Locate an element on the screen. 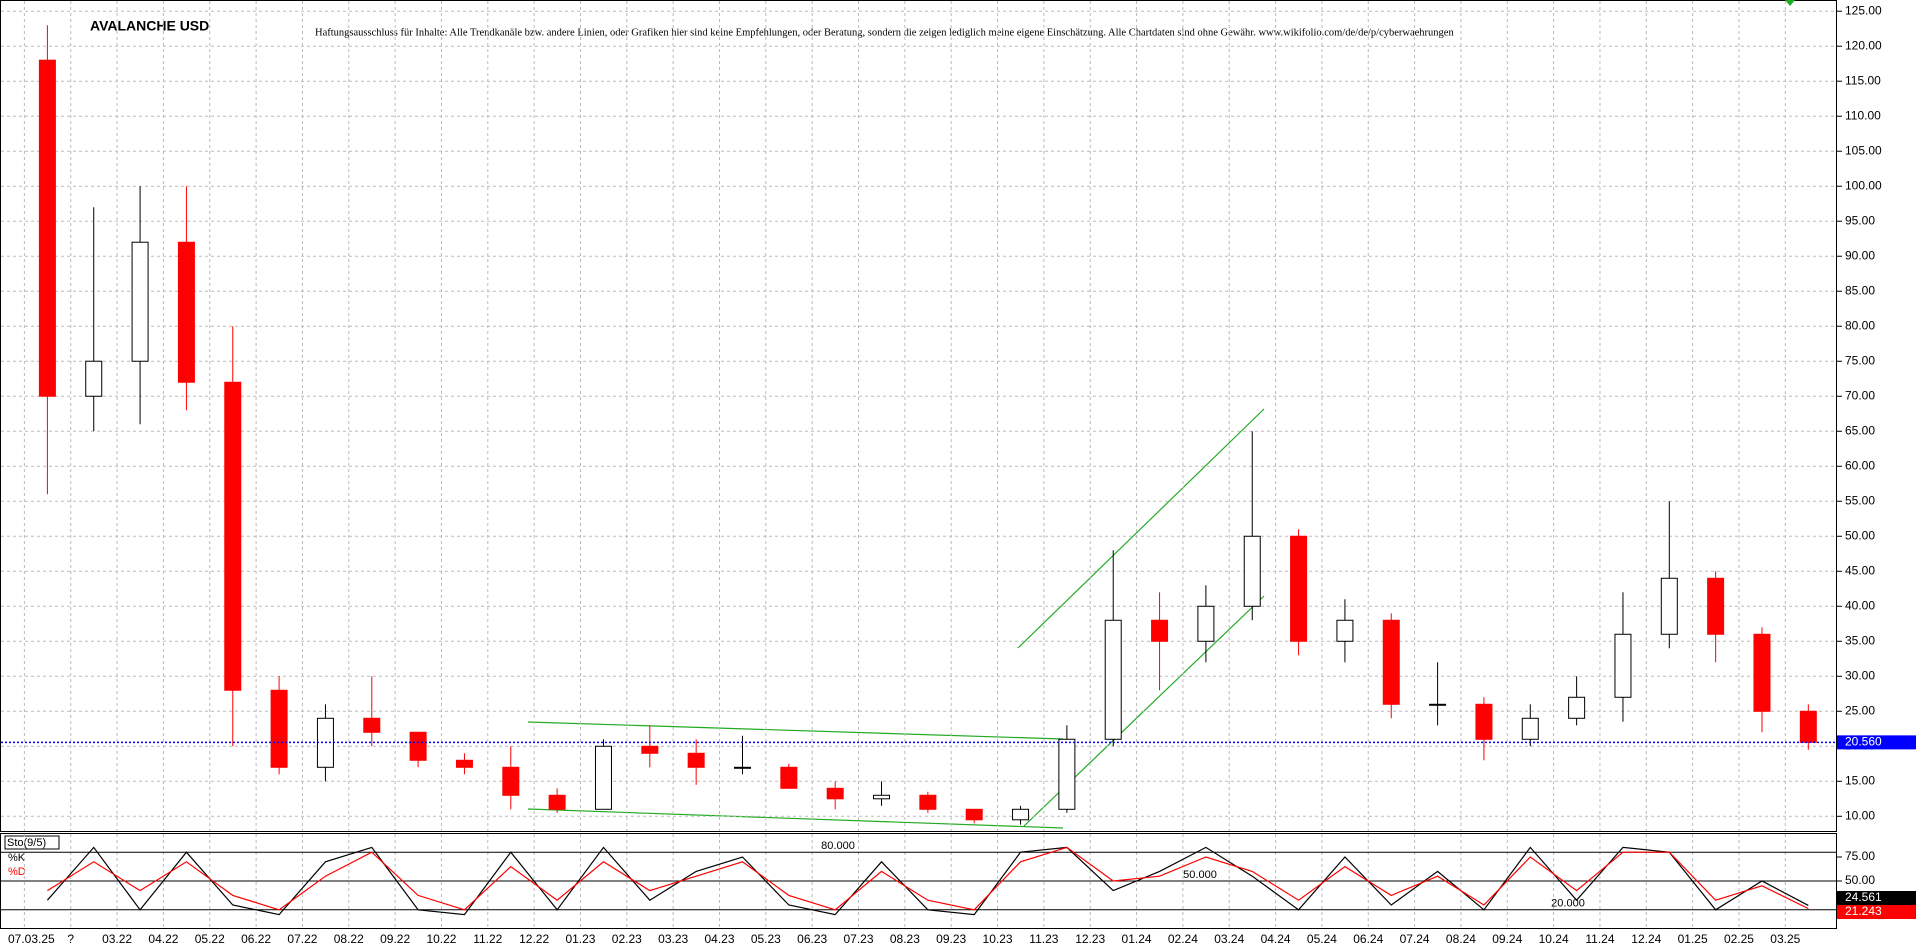  y-tick-label: 120.00 is located at coordinates (1863, 45).